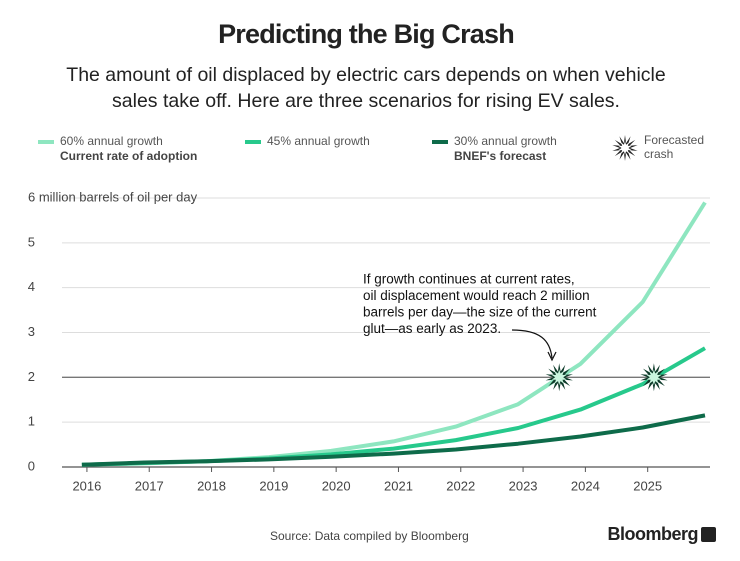 This screenshot has width=740, height=561. What do you see at coordinates (708, 534) in the screenshot?
I see `brand-icon` at bounding box center [708, 534].